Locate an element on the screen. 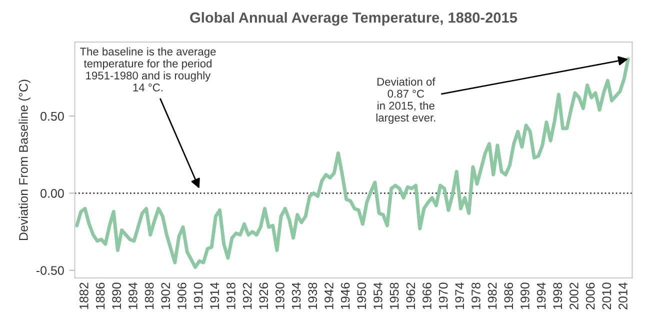  x-tick-label: 1910 is located at coordinates (198, 296).